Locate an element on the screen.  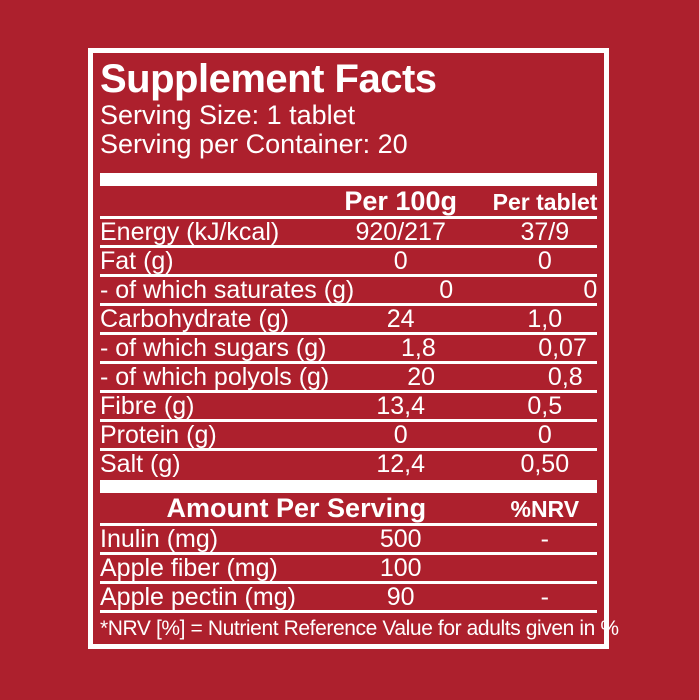
row-label: Apple pectin (mg) is located at coordinates (198, 597).